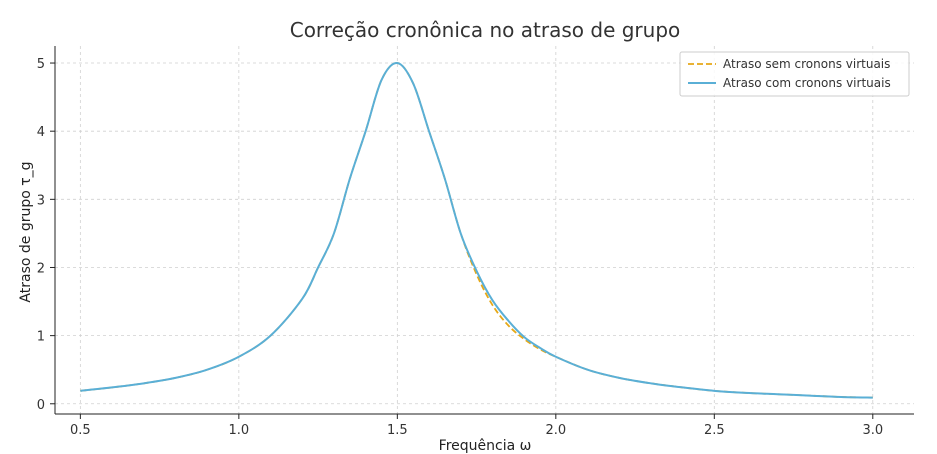  Describe the element at coordinates (26, 231) in the screenshot. I see `y-axis-label: Atraso de grupo τ_g` at that location.